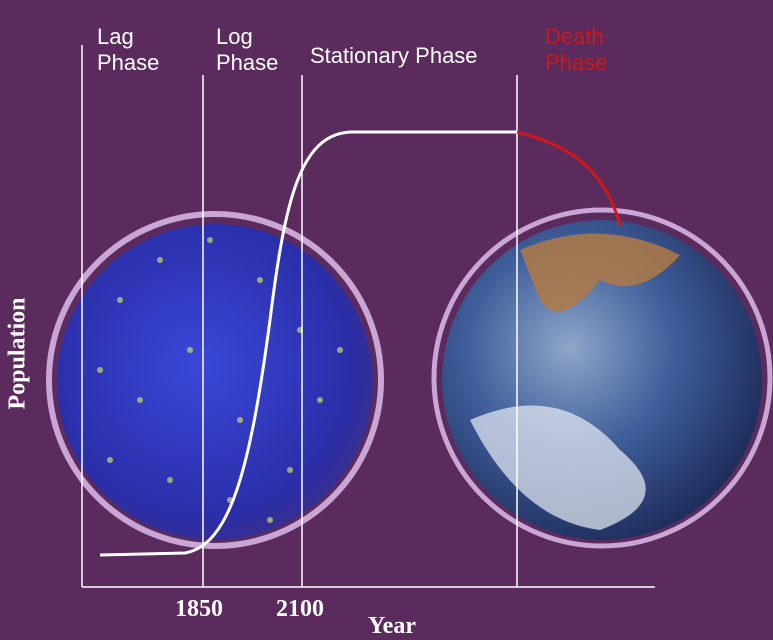  I want to click on phase-label: Lag Phase, so click(128, 49).